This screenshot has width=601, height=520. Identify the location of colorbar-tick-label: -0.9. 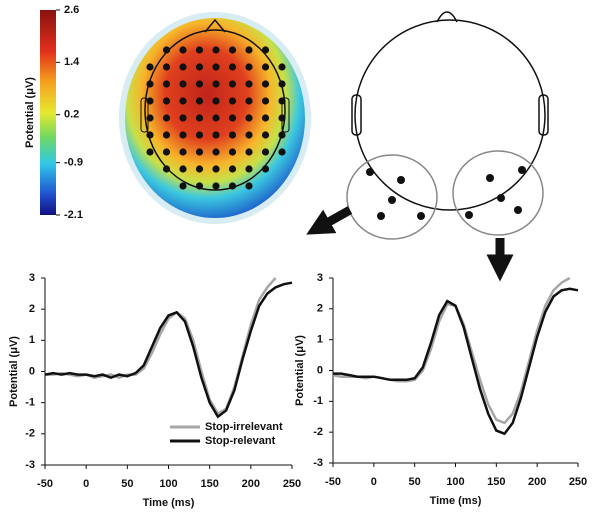
(73, 163).